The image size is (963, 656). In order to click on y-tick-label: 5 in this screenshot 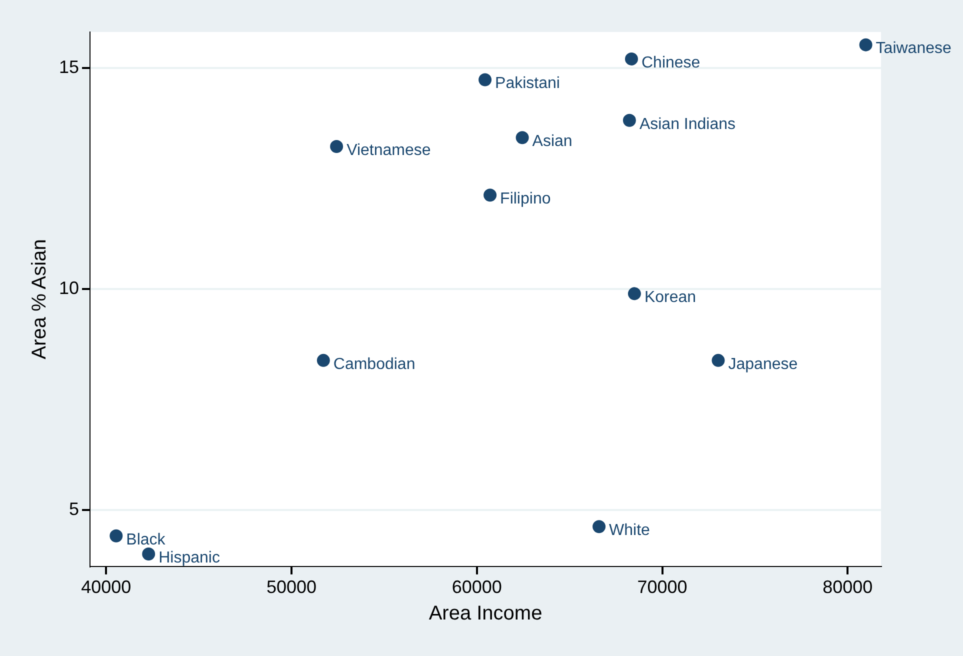, I will do `click(74, 508)`.